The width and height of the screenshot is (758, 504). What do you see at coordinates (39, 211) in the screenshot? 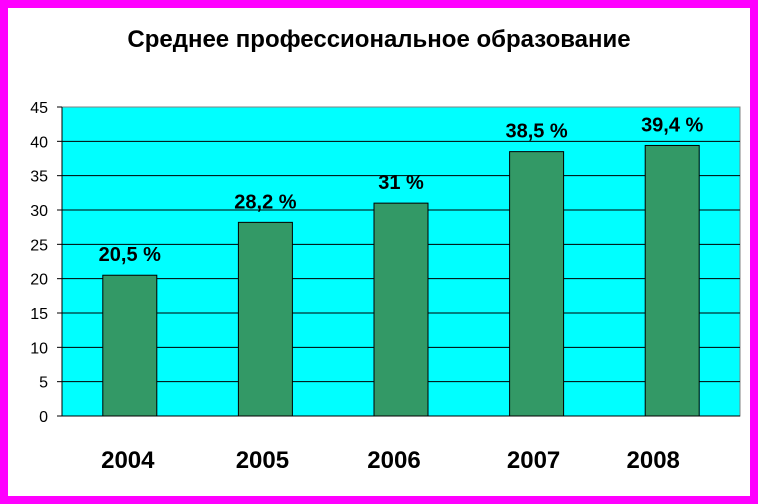
I see `y-tick-label: 30` at bounding box center [39, 211].